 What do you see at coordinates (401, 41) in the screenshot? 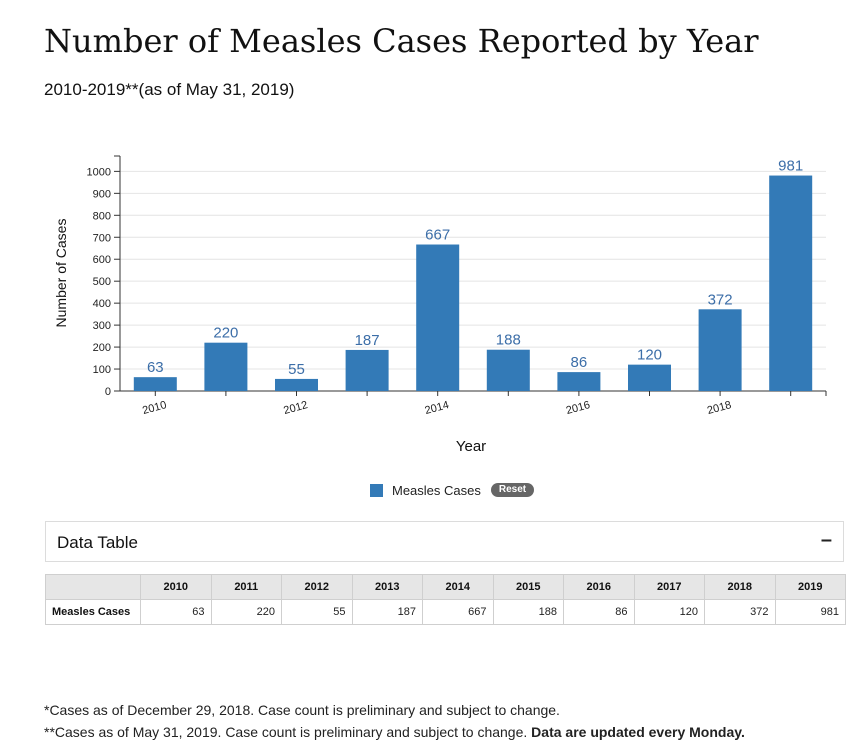
I see `page-title: Number of Measles Cases Reported by Year` at bounding box center [401, 41].